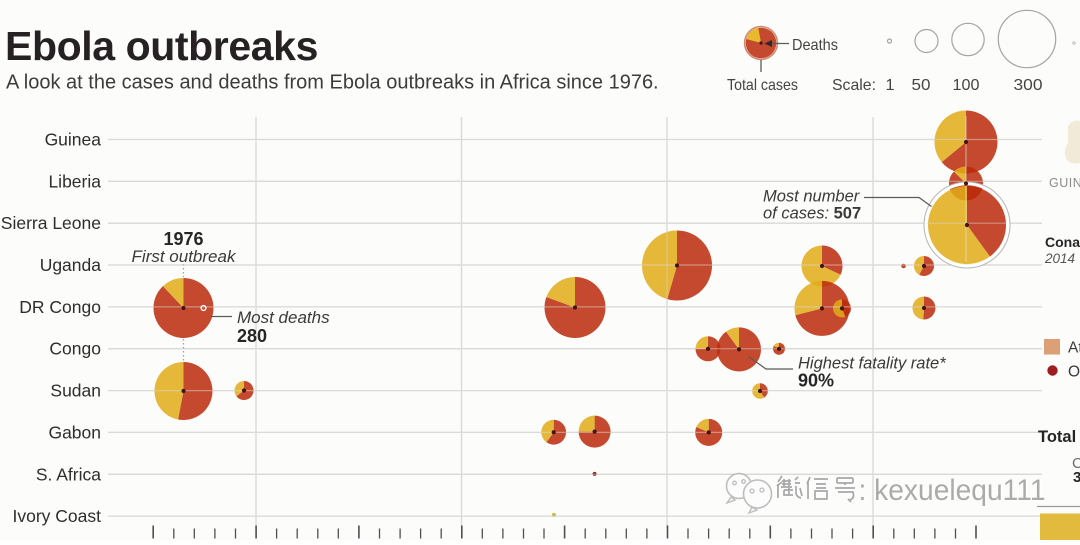 The image size is (1080, 545). I want to click on svg-text: 100, so click(966, 85).